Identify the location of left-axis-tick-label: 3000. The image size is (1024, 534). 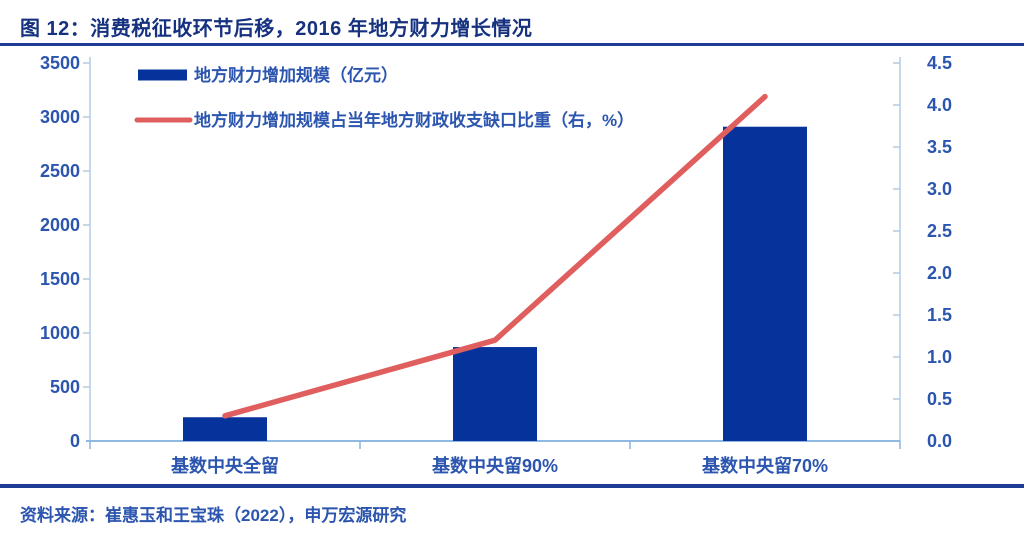
(60, 117).